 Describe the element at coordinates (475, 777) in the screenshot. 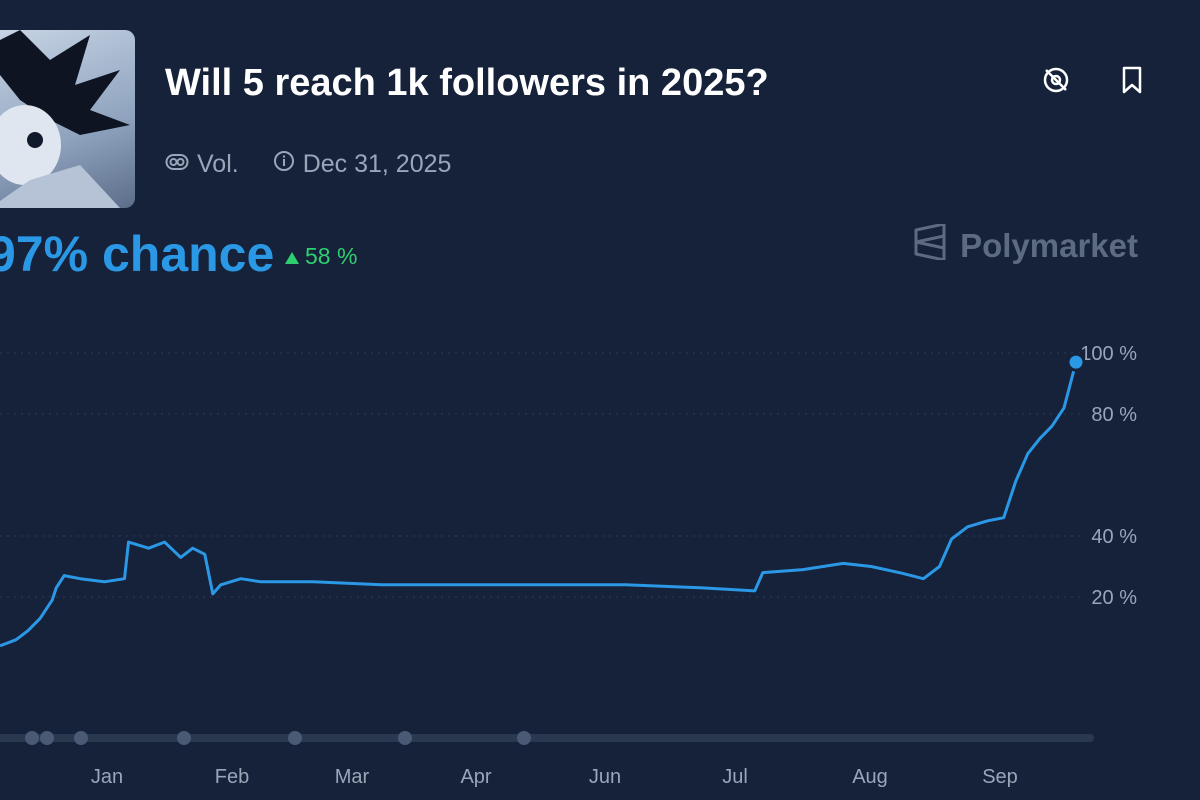

I see `x-tick-label: Apr` at that location.